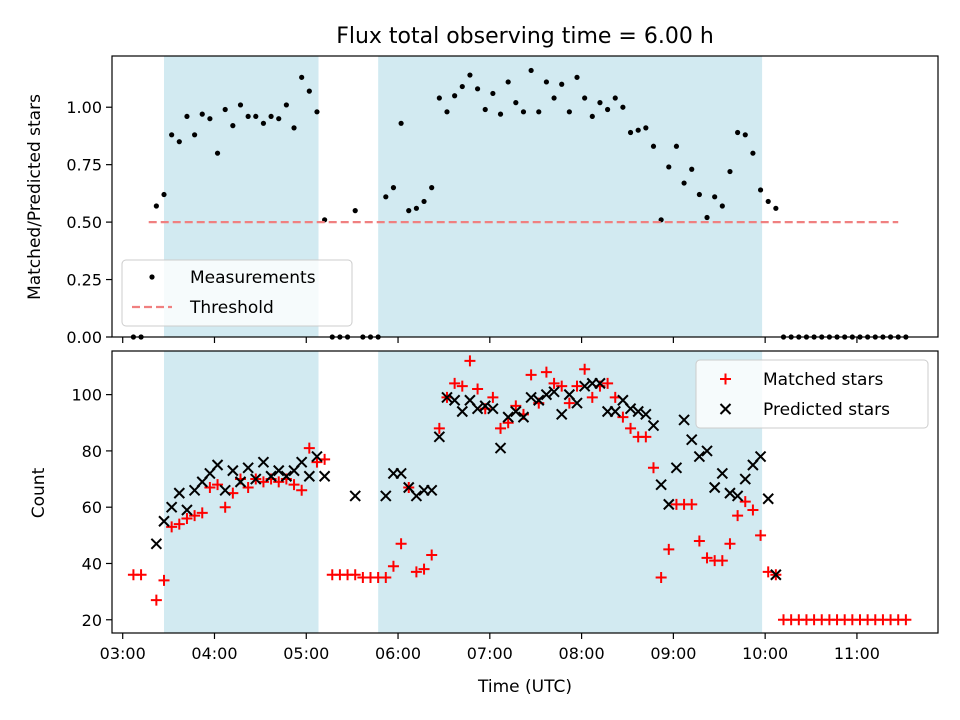 This screenshot has width=960, height=720. What do you see at coordinates (231, 308) in the screenshot?
I see `legend-threshold-label: Threshold` at bounding box center [231, 308].